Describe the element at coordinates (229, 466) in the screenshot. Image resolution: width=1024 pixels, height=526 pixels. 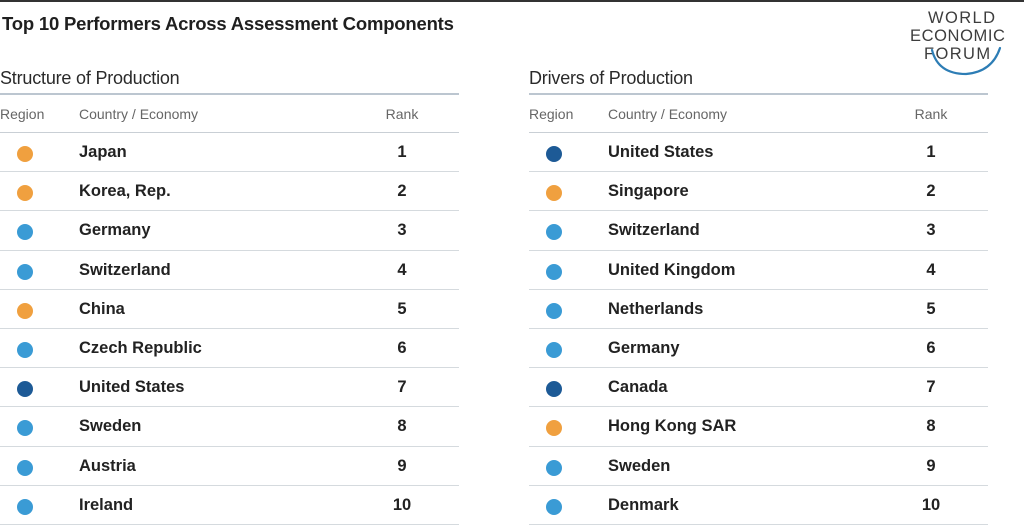
I see `table-row: Austria 9` at that location.